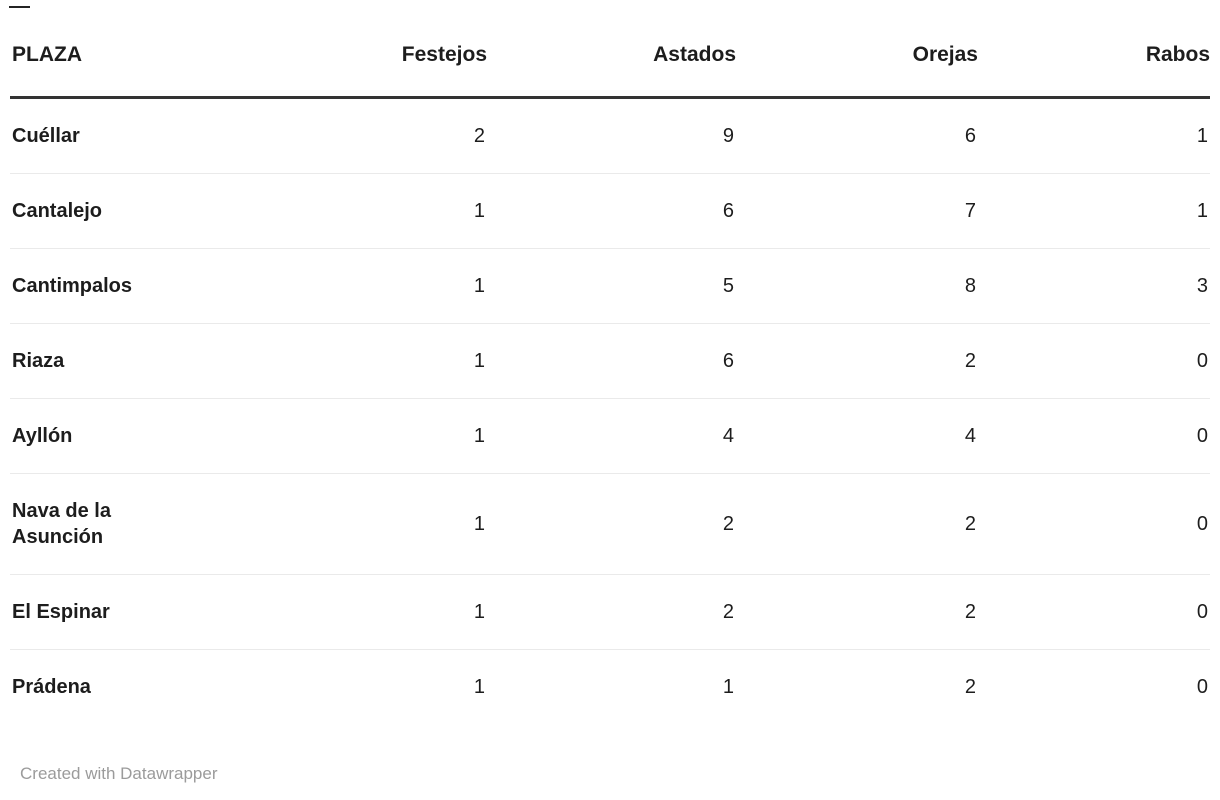  I want to click on row-label: Riaza, so click(85, 361).